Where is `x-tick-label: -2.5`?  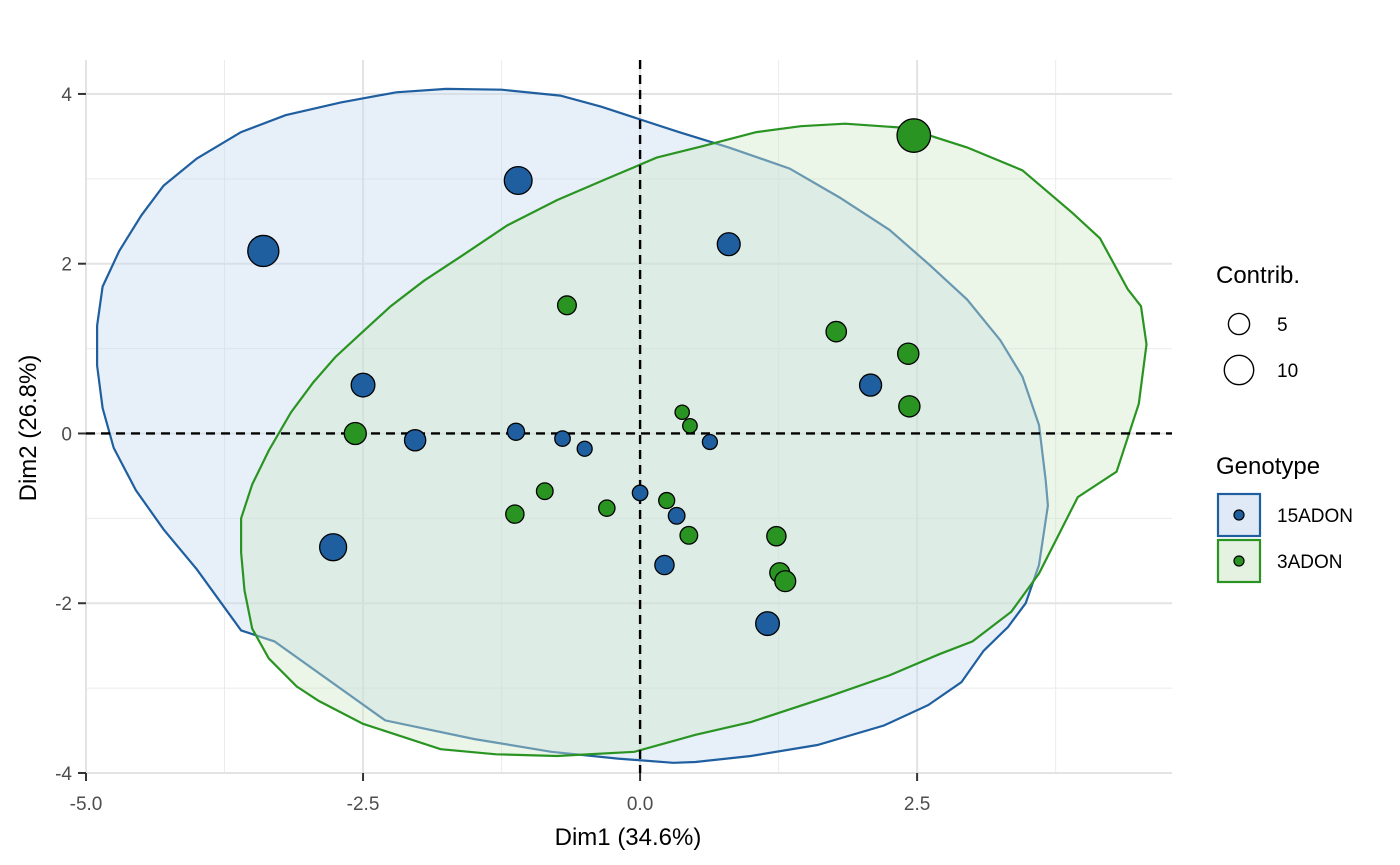
x-tick-label: -2.5 is located at coordinates (363, 804).